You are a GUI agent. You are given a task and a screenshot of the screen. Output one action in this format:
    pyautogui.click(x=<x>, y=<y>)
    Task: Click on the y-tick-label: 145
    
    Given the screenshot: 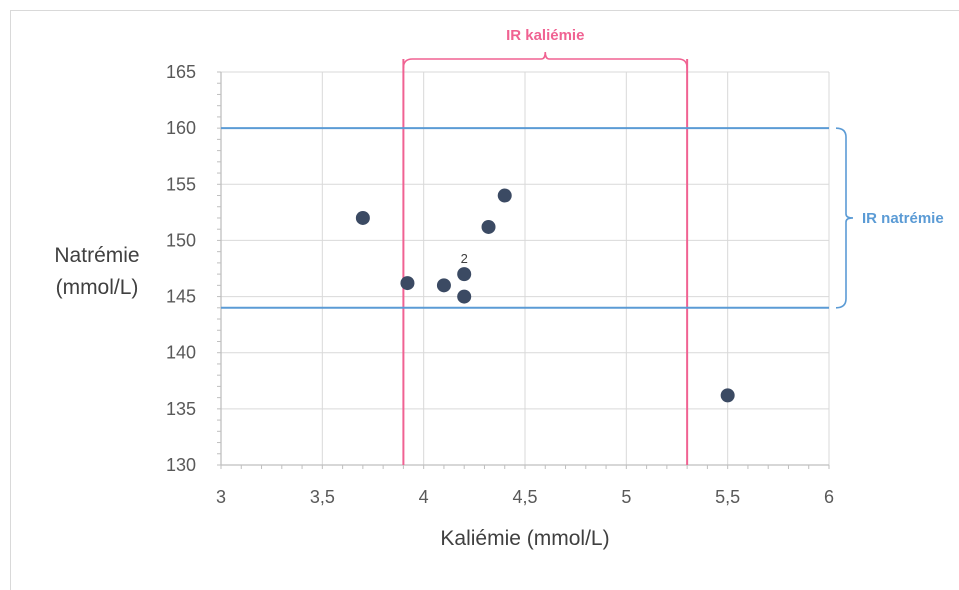 What is the action you would take?
    pyautogui.click(x=181, y=297)
    